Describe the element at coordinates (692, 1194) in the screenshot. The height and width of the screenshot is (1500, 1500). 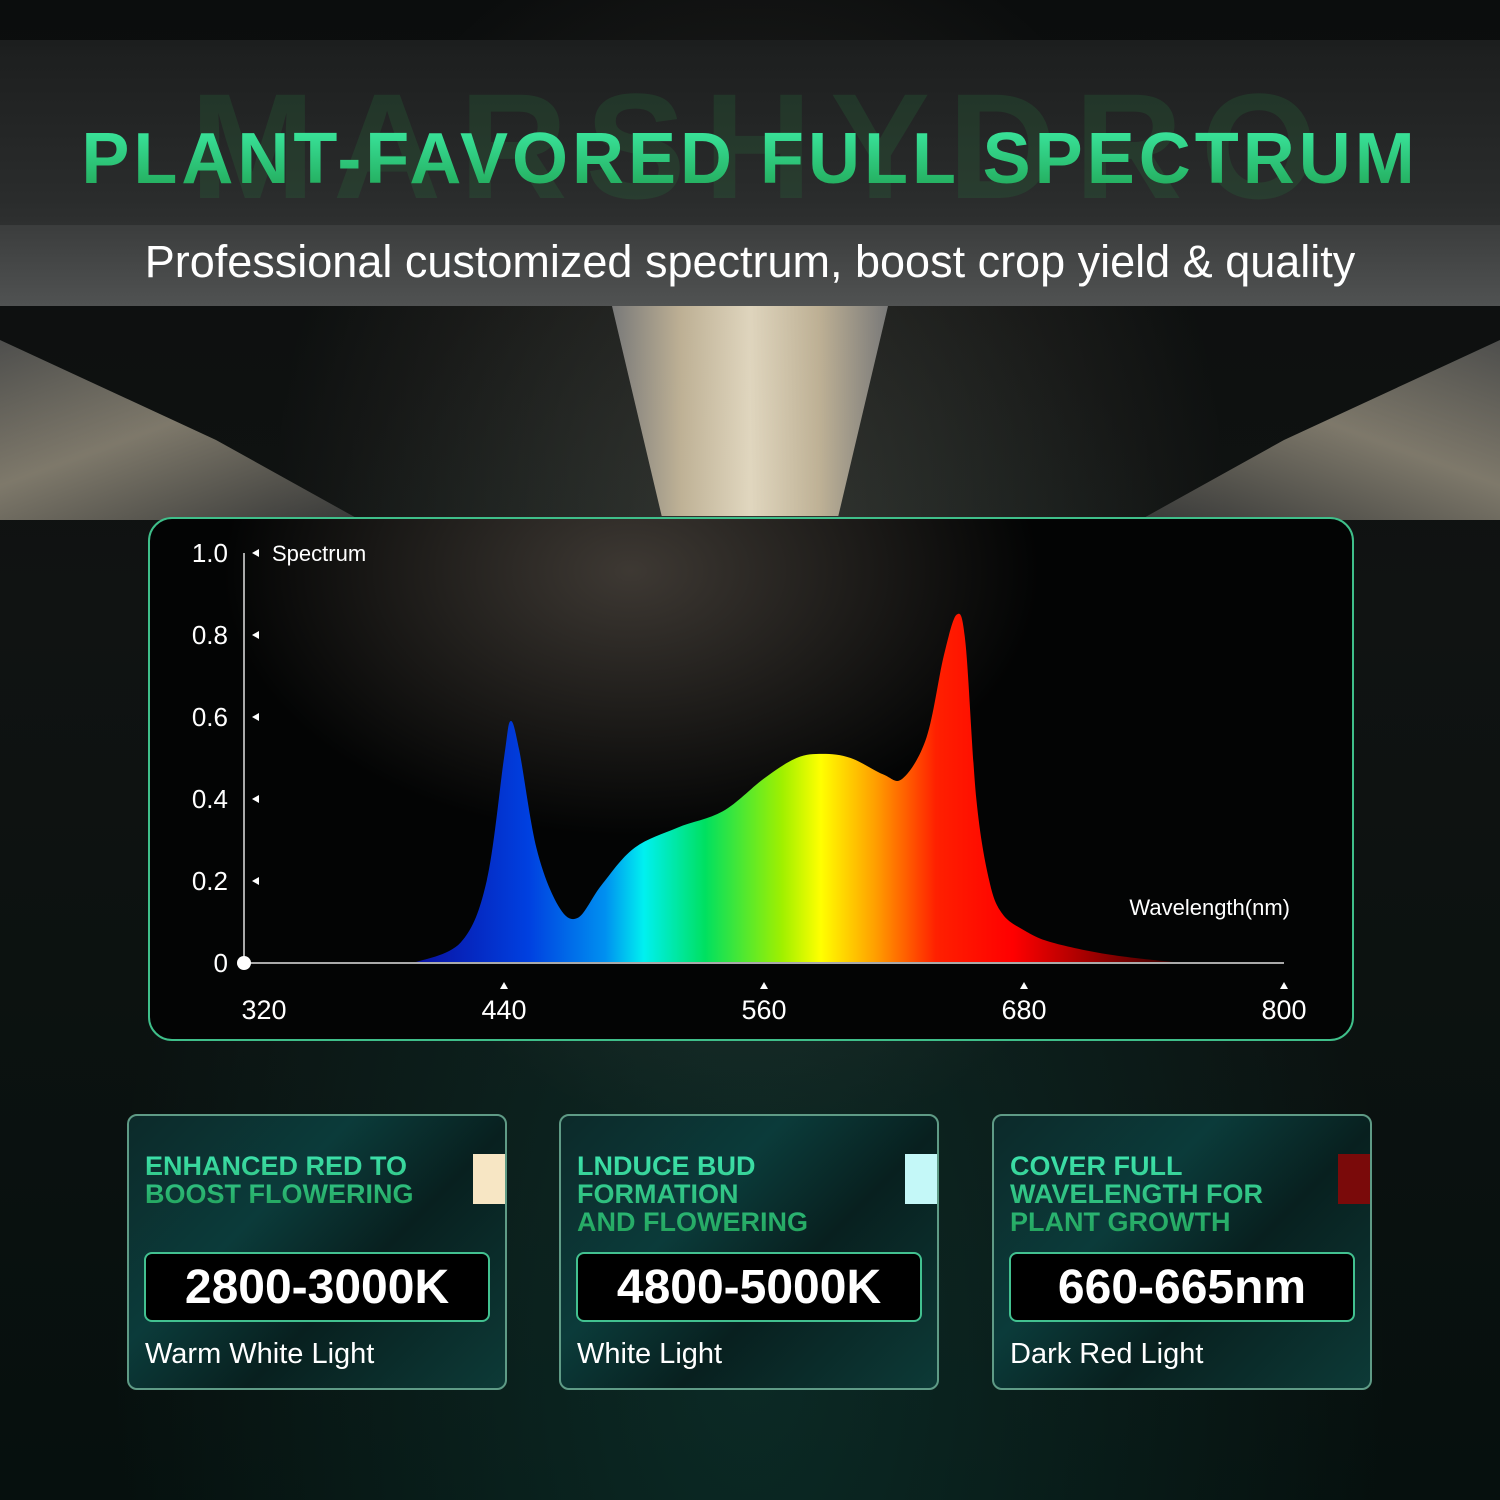
I see `card-title: LNDUCE BUD FORMATION AND FLOWERING` at that location.